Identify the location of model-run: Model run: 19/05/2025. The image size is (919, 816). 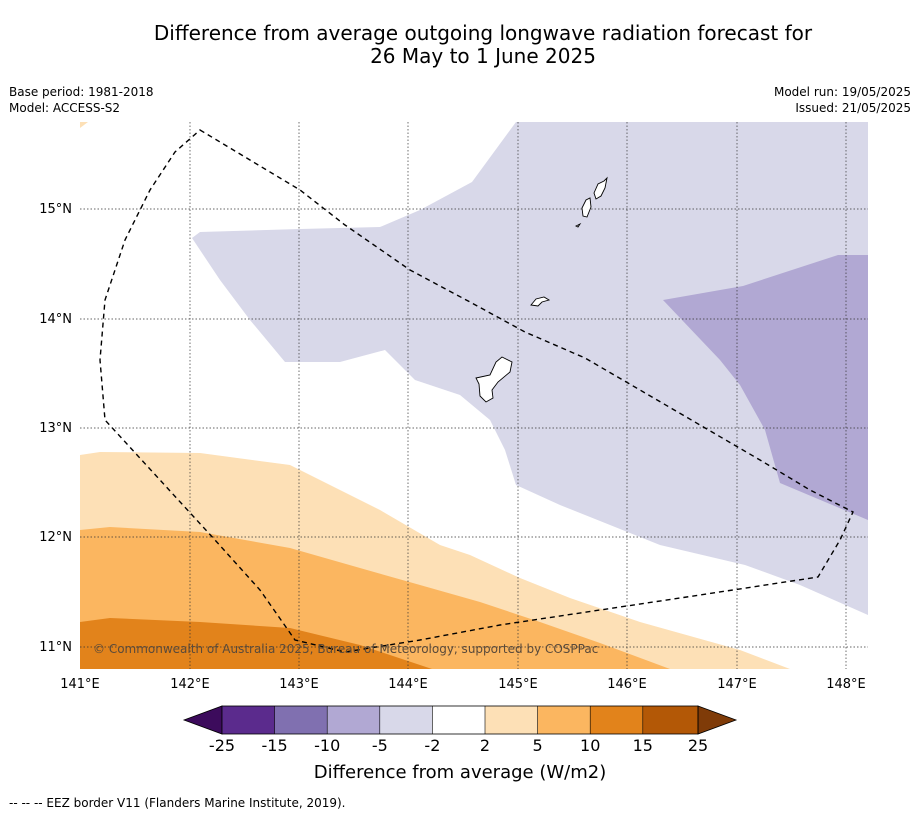
(842, 92).